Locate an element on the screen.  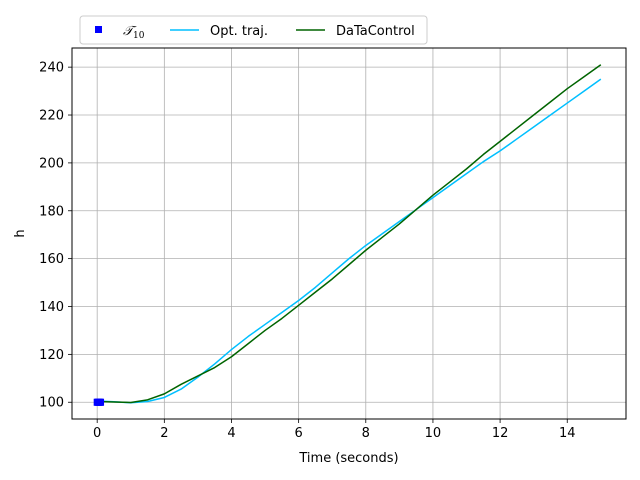
y-axis-label: h is located at coordinates (20, 233).